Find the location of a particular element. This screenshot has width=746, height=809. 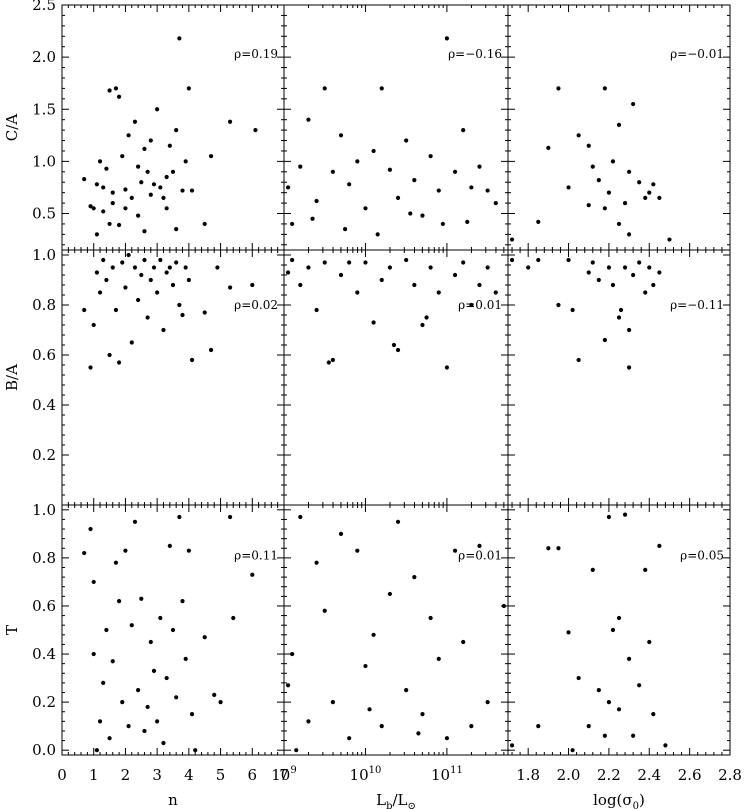

rho-label: ρ=0.11 is located at coordinates (256, 555).